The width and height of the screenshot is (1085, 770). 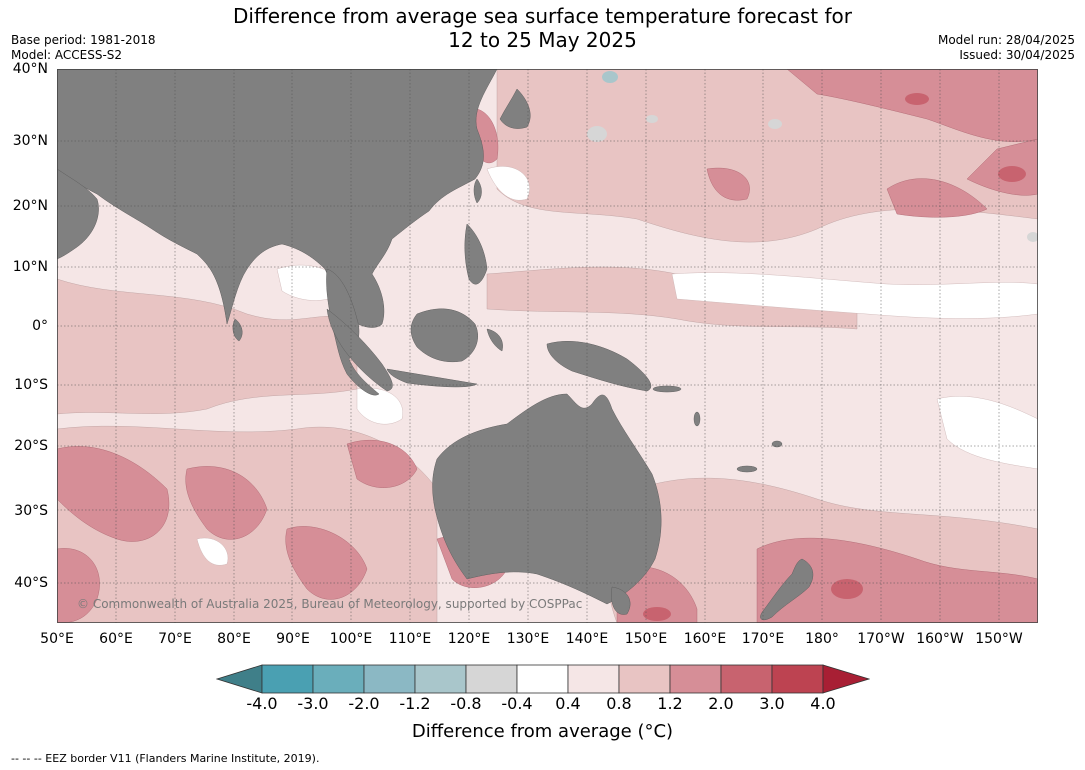 What do you see at coordinates (747, 469) in the screenshot?
I see `land-new-caledonia` at bounding box center [747, 469].